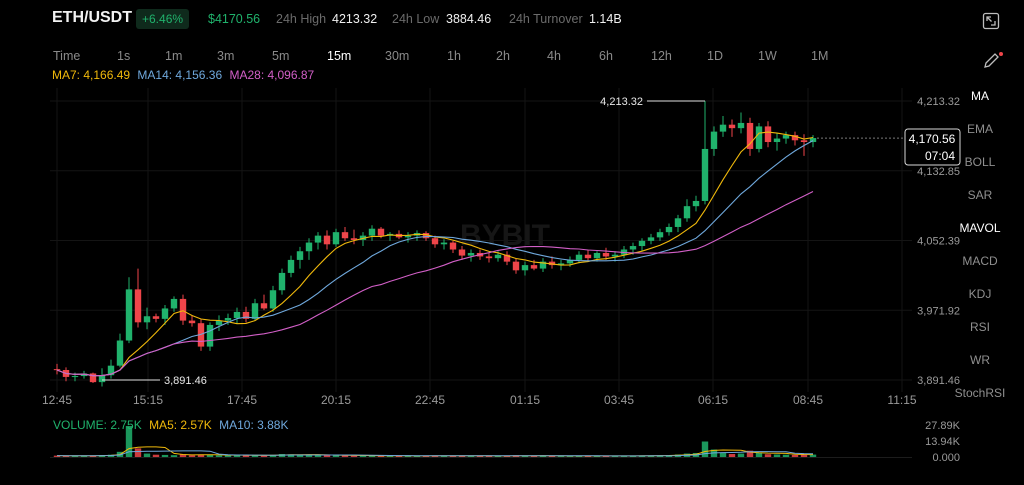 The width and height of the screenshot is (1024, 485). Describe the element at coordinates (993, 61) in the screenshot. I see `pencil-icon` at that location.